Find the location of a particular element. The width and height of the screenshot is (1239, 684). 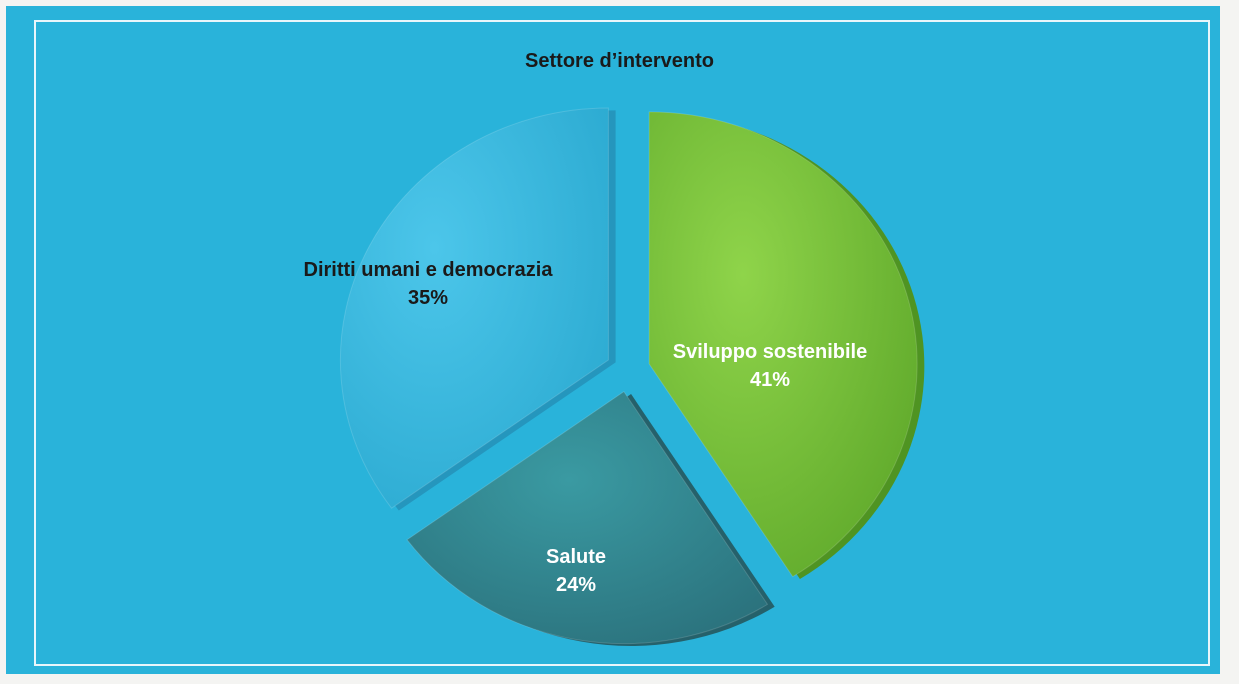

slice-value-label: 24% is located at coordinates (576, 585).